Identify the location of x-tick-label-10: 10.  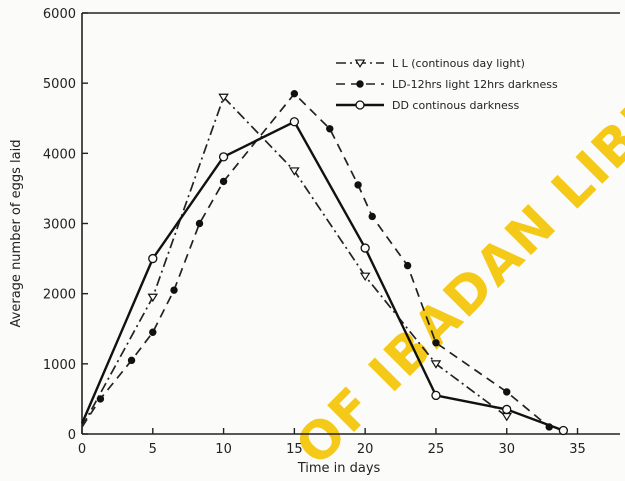
(223, 449).